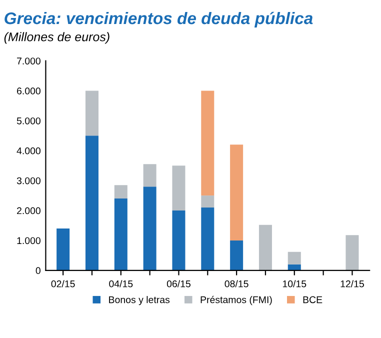  Describe the element at coordinates (28, 240) in the screenshot. I see `y-tick-label: 1.000` at that location.